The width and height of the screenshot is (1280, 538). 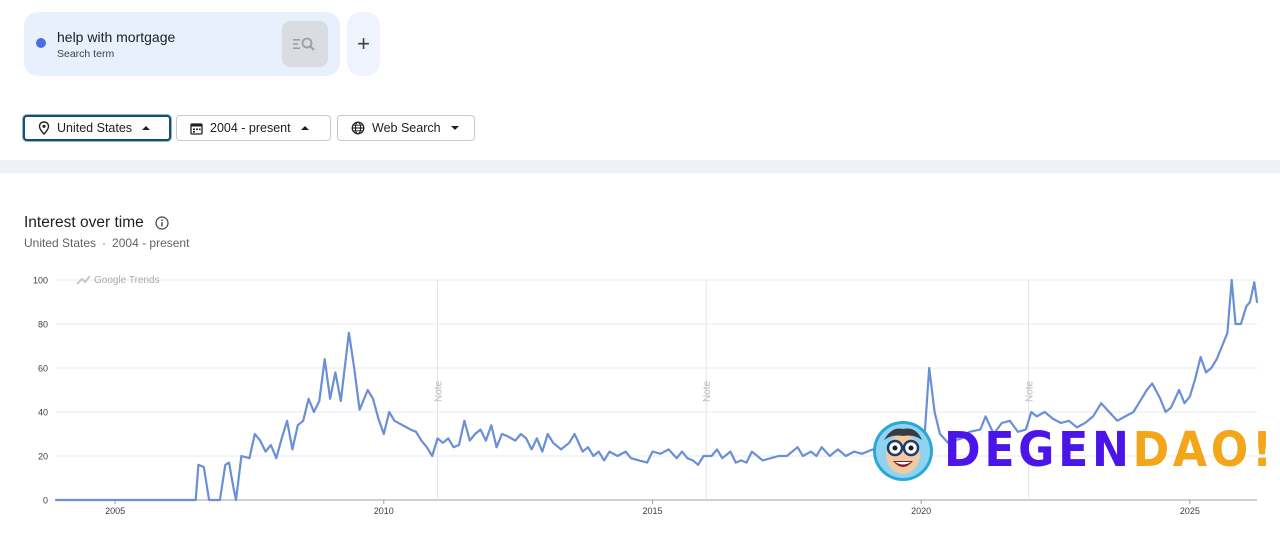 I want to click on y-tick-label: 80, so click(x=43, y=325).